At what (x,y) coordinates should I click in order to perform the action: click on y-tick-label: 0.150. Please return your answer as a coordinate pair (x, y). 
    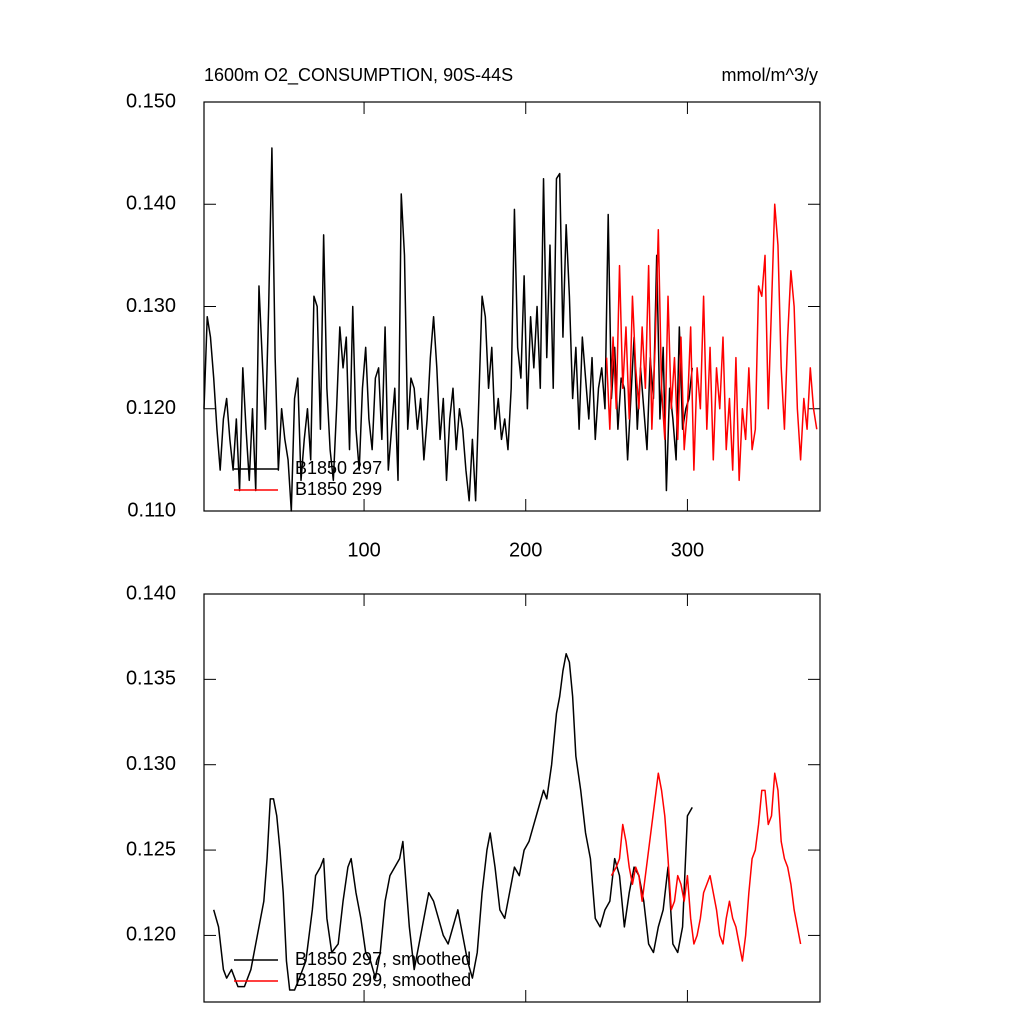
    Looking at the image, I should click on (151, 101).